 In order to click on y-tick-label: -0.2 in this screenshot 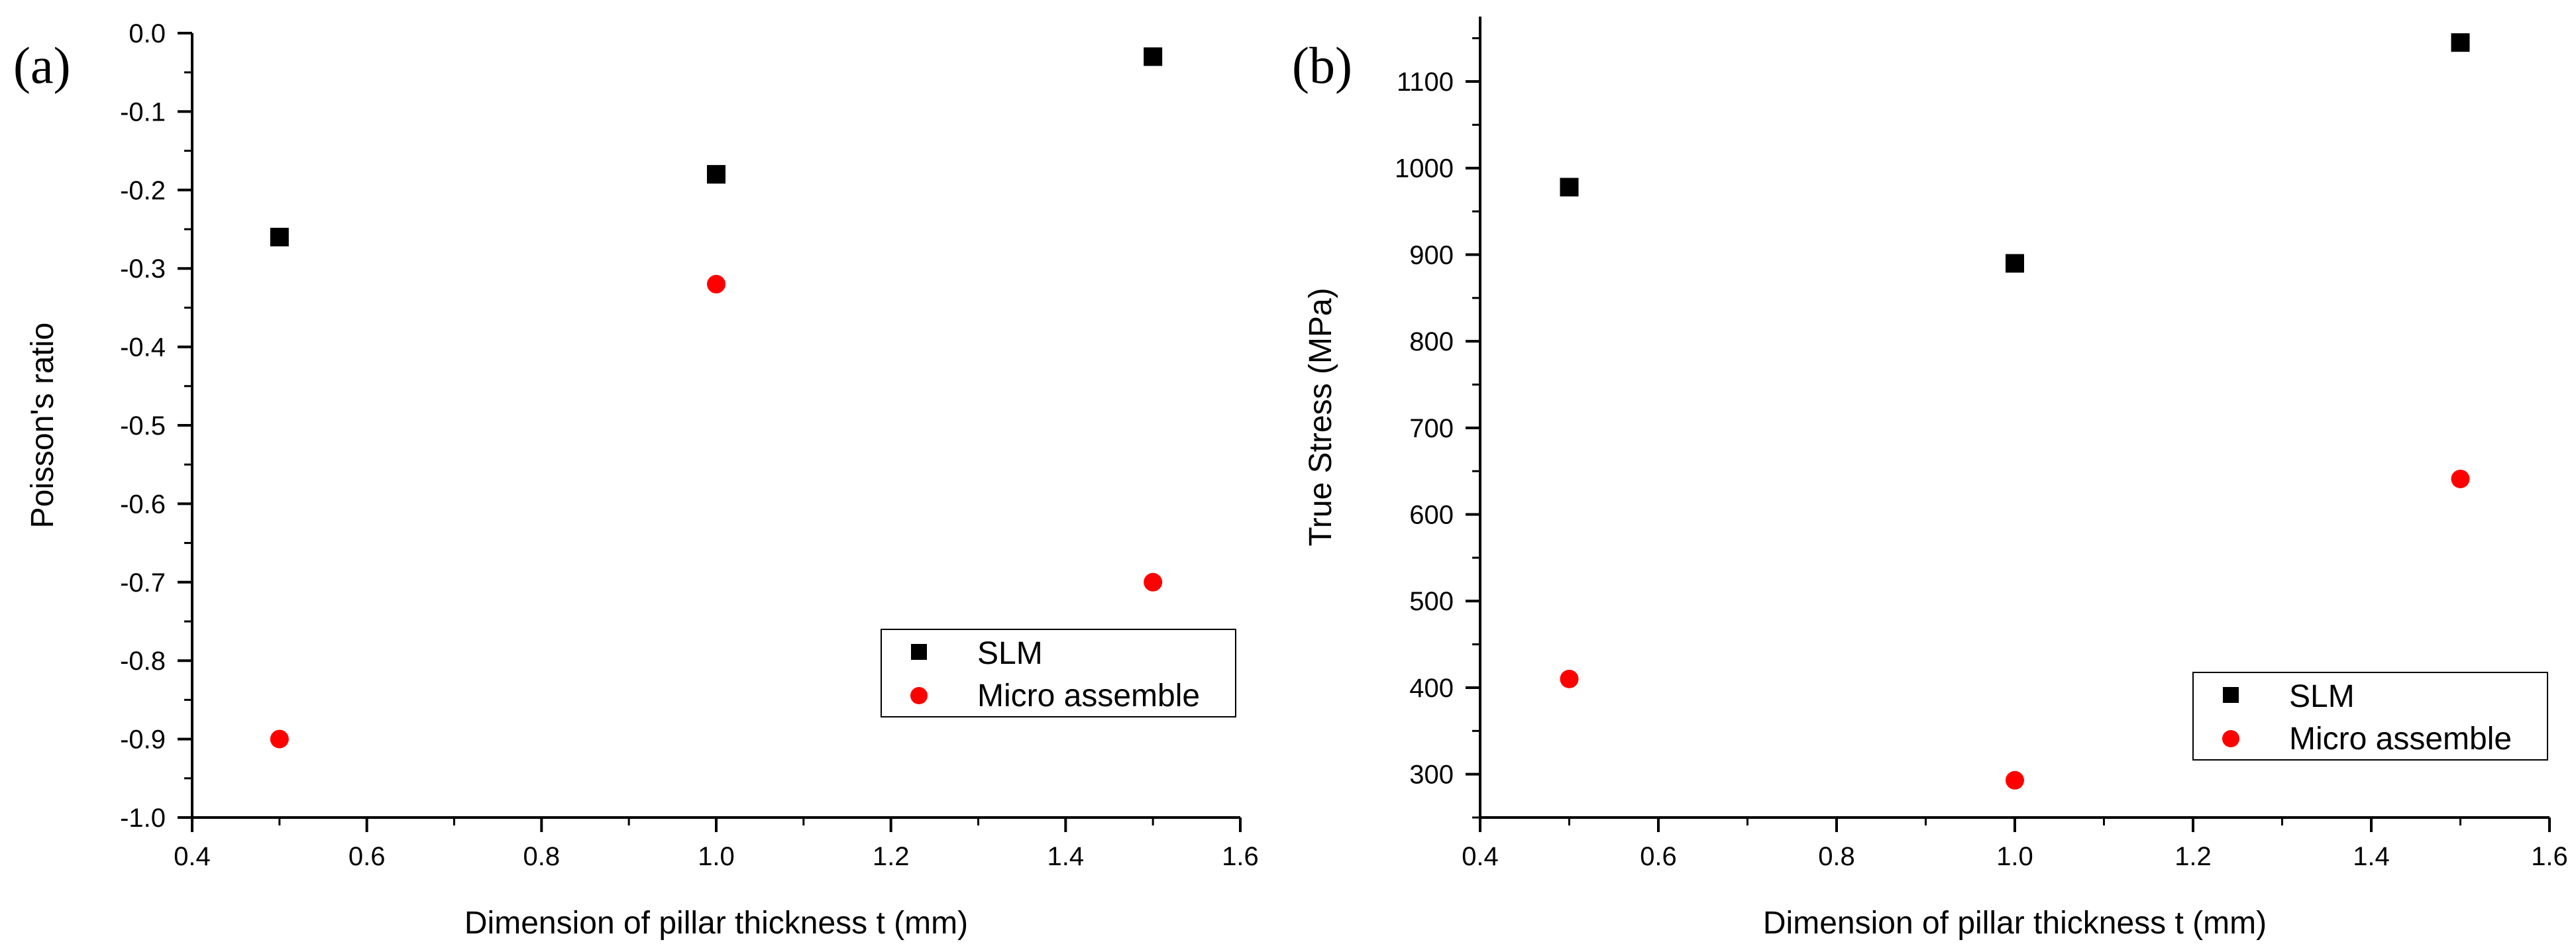, I will do `click(143, 190)`.